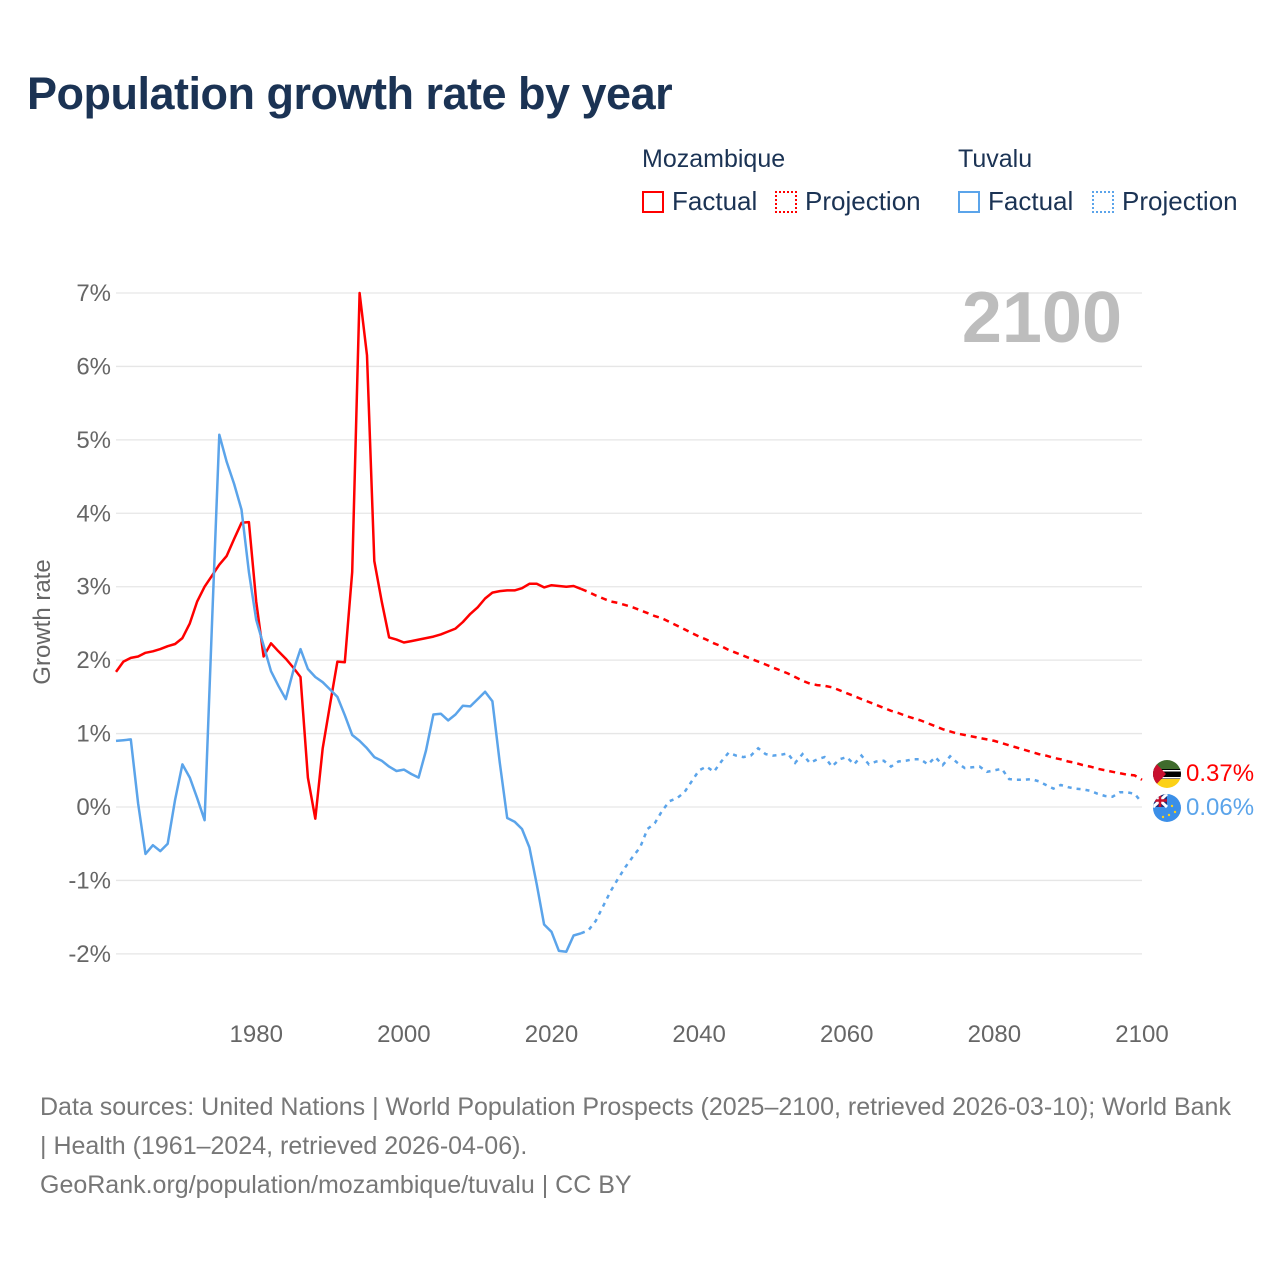 The width and height of the screenshot is (1280, 1280). Describe the element at coordinates (994, 1034) in the screenshot. I see `x-tick-label: 2080` at that location.